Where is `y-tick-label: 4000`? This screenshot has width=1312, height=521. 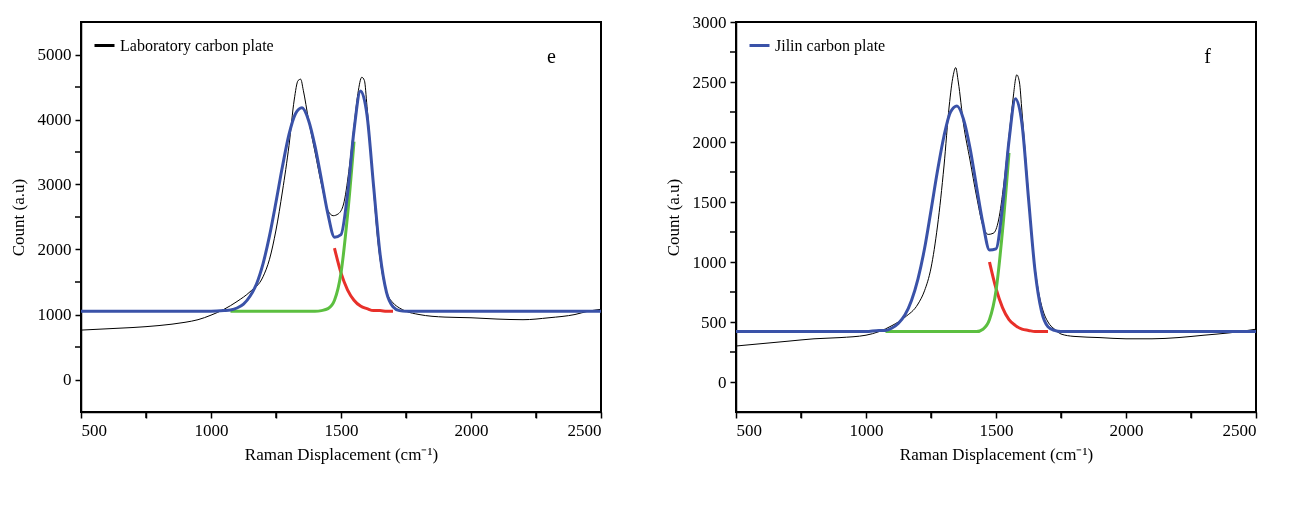 y-tick-label: 4000 is located at coordinates (54, 119).